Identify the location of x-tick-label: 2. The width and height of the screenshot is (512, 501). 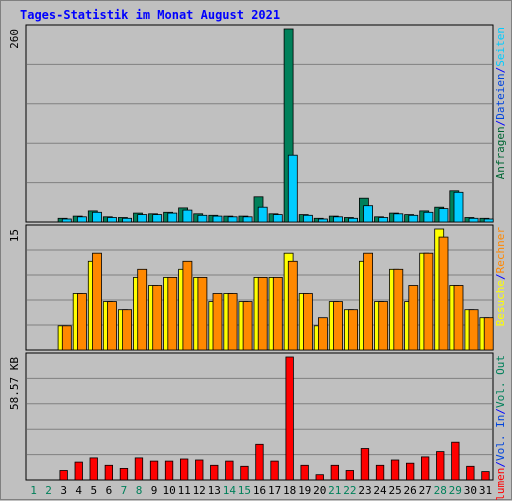
(48, 490).